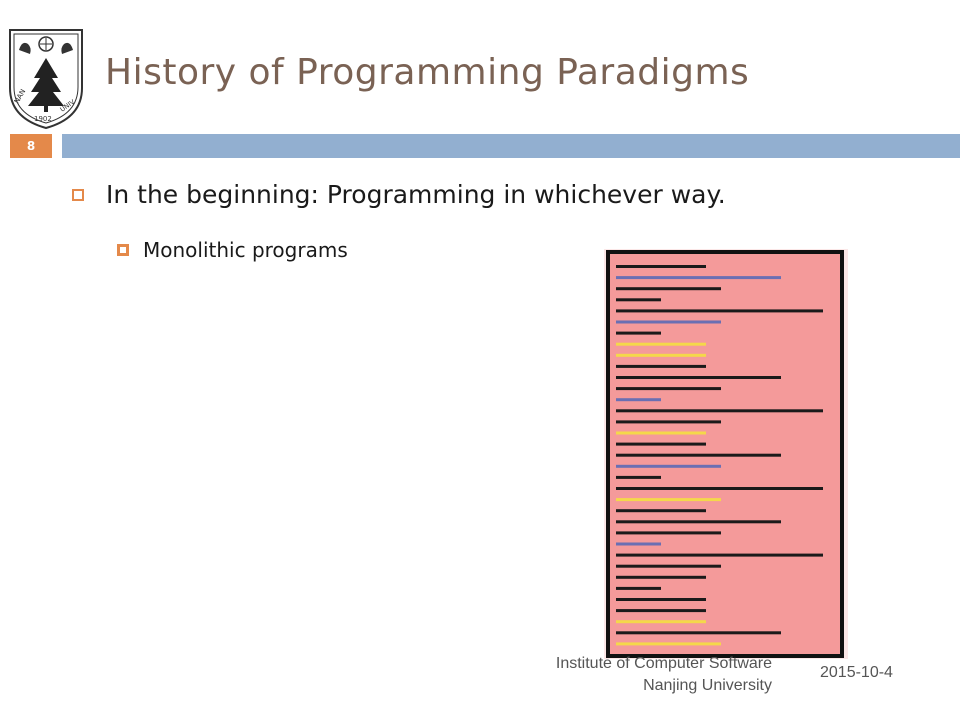 The image size is (960, 720). I want to click on filled-square-bullet-icon, so click(123, 250).